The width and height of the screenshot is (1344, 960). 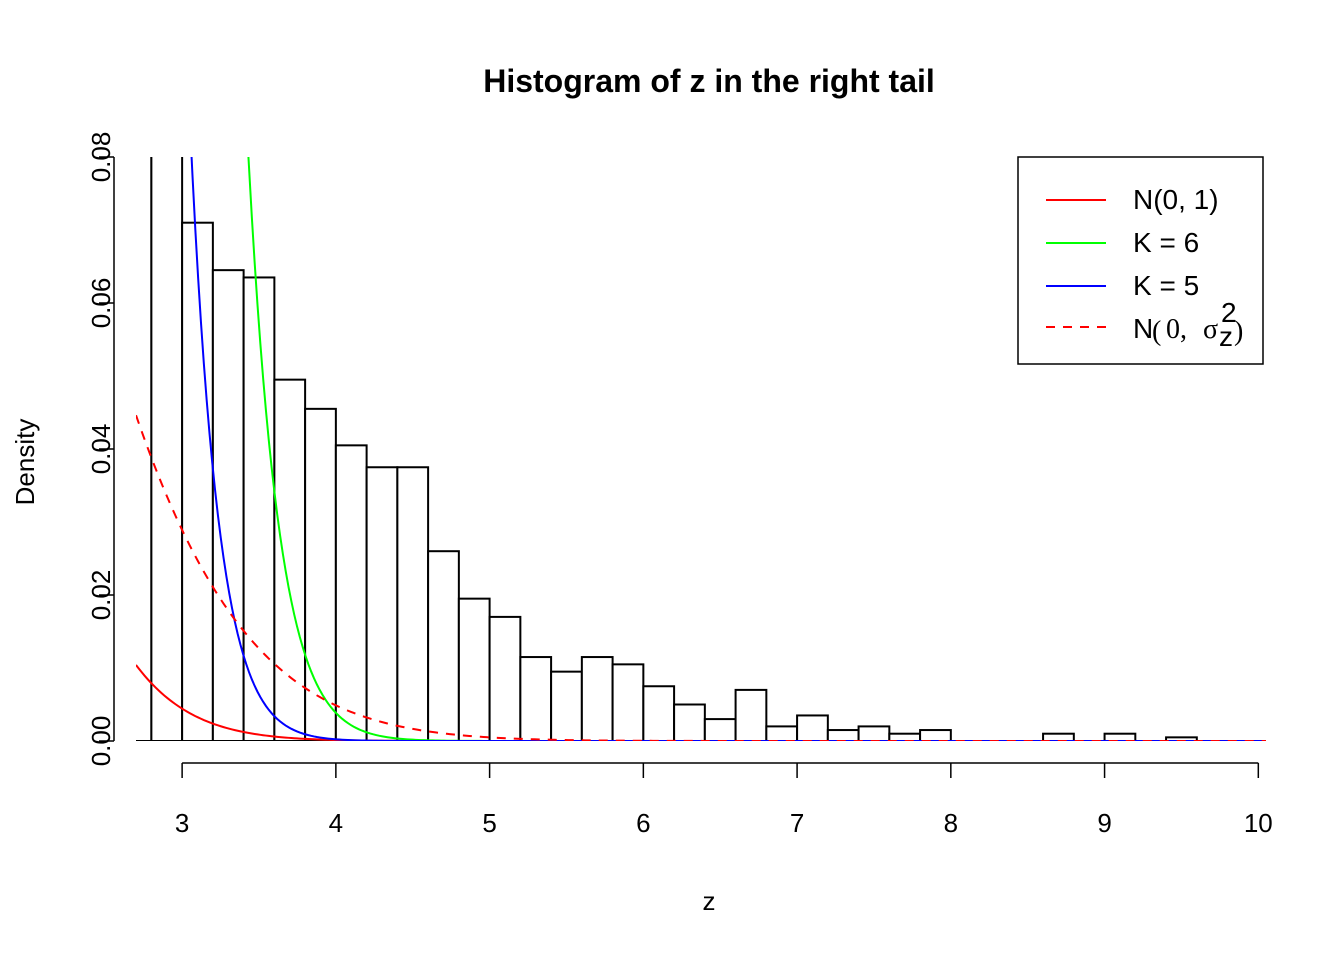 What do you see at coordinates (489, 823) in the screenshot?
I see `x-tick-label: 5` at bounding box center [489, 823].